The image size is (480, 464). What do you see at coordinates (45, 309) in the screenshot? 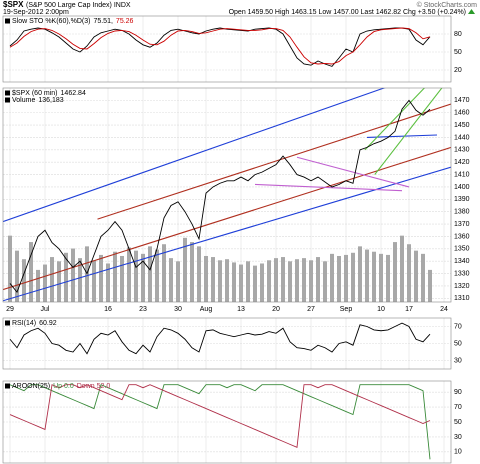
I see `x-tick-label: Jul` at bounding box center [45, 309].